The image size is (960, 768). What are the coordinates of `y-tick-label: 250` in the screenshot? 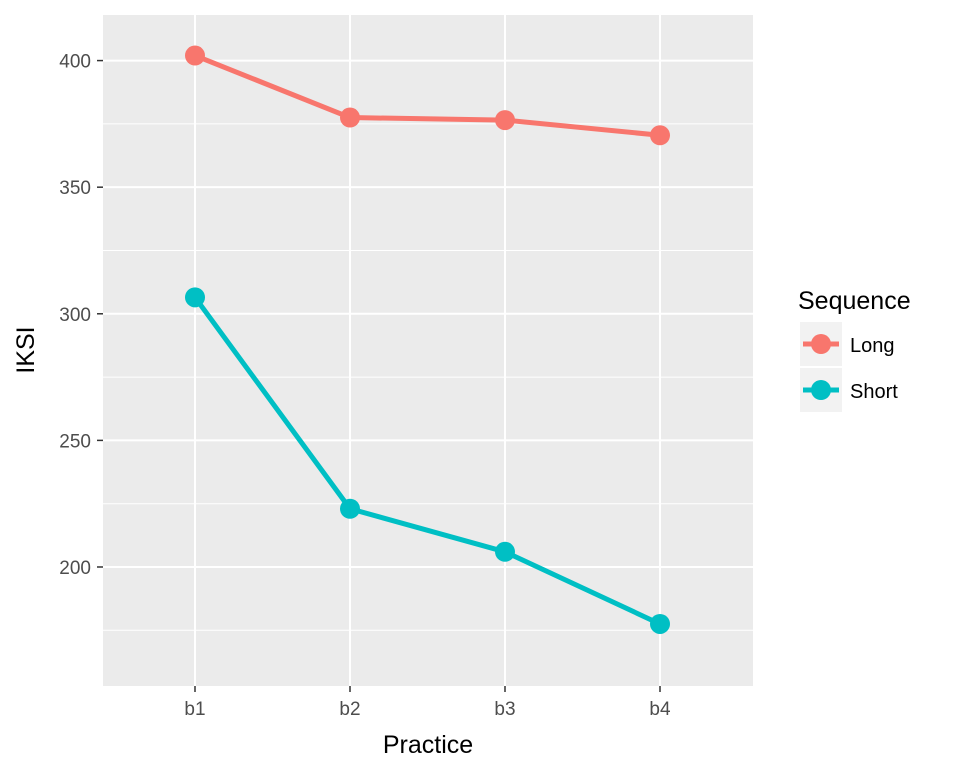 It's located at (75, 441).